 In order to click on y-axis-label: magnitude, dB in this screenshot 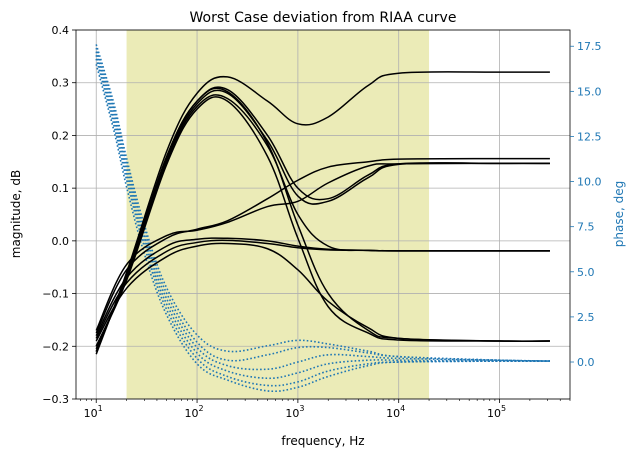, I will do `click(16, 214)`.